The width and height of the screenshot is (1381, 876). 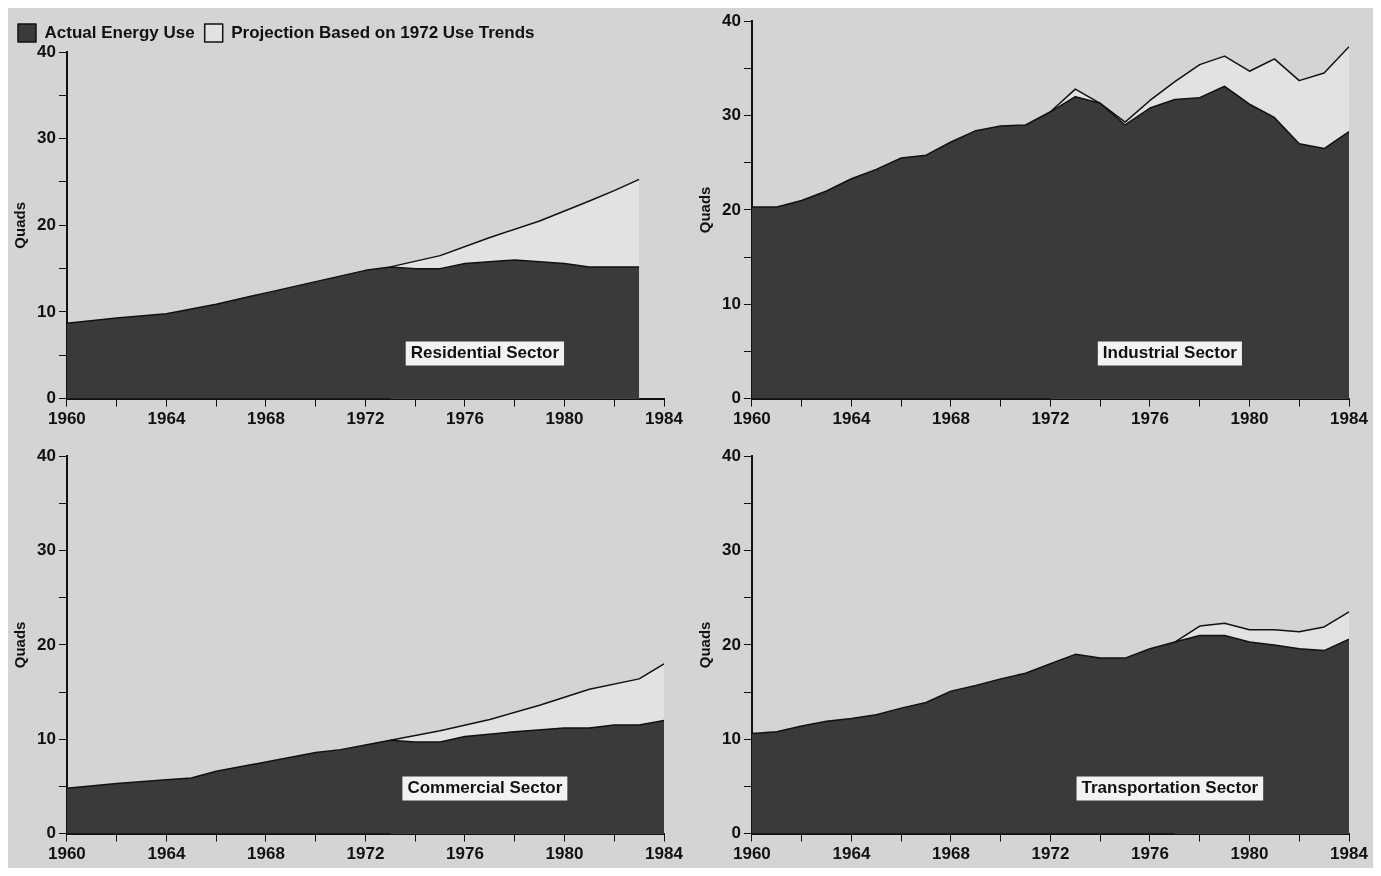 I want to click on annotation: Transportation Sector, so click(x=1170, y=788).